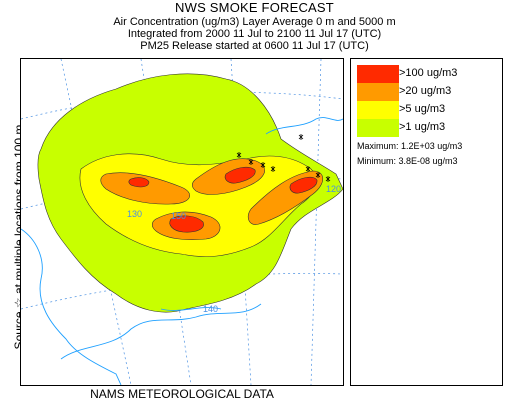 This screenshot has height=401, width=509. Describe the element at coordinates (422, 127) in the screenshot. I see `legend-label: >1 ug/m3` at that location.